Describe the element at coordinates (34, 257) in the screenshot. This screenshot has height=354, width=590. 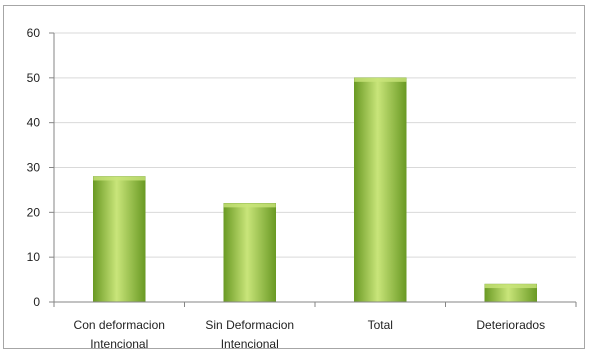
I see `y-tick-label: 10` at that location.